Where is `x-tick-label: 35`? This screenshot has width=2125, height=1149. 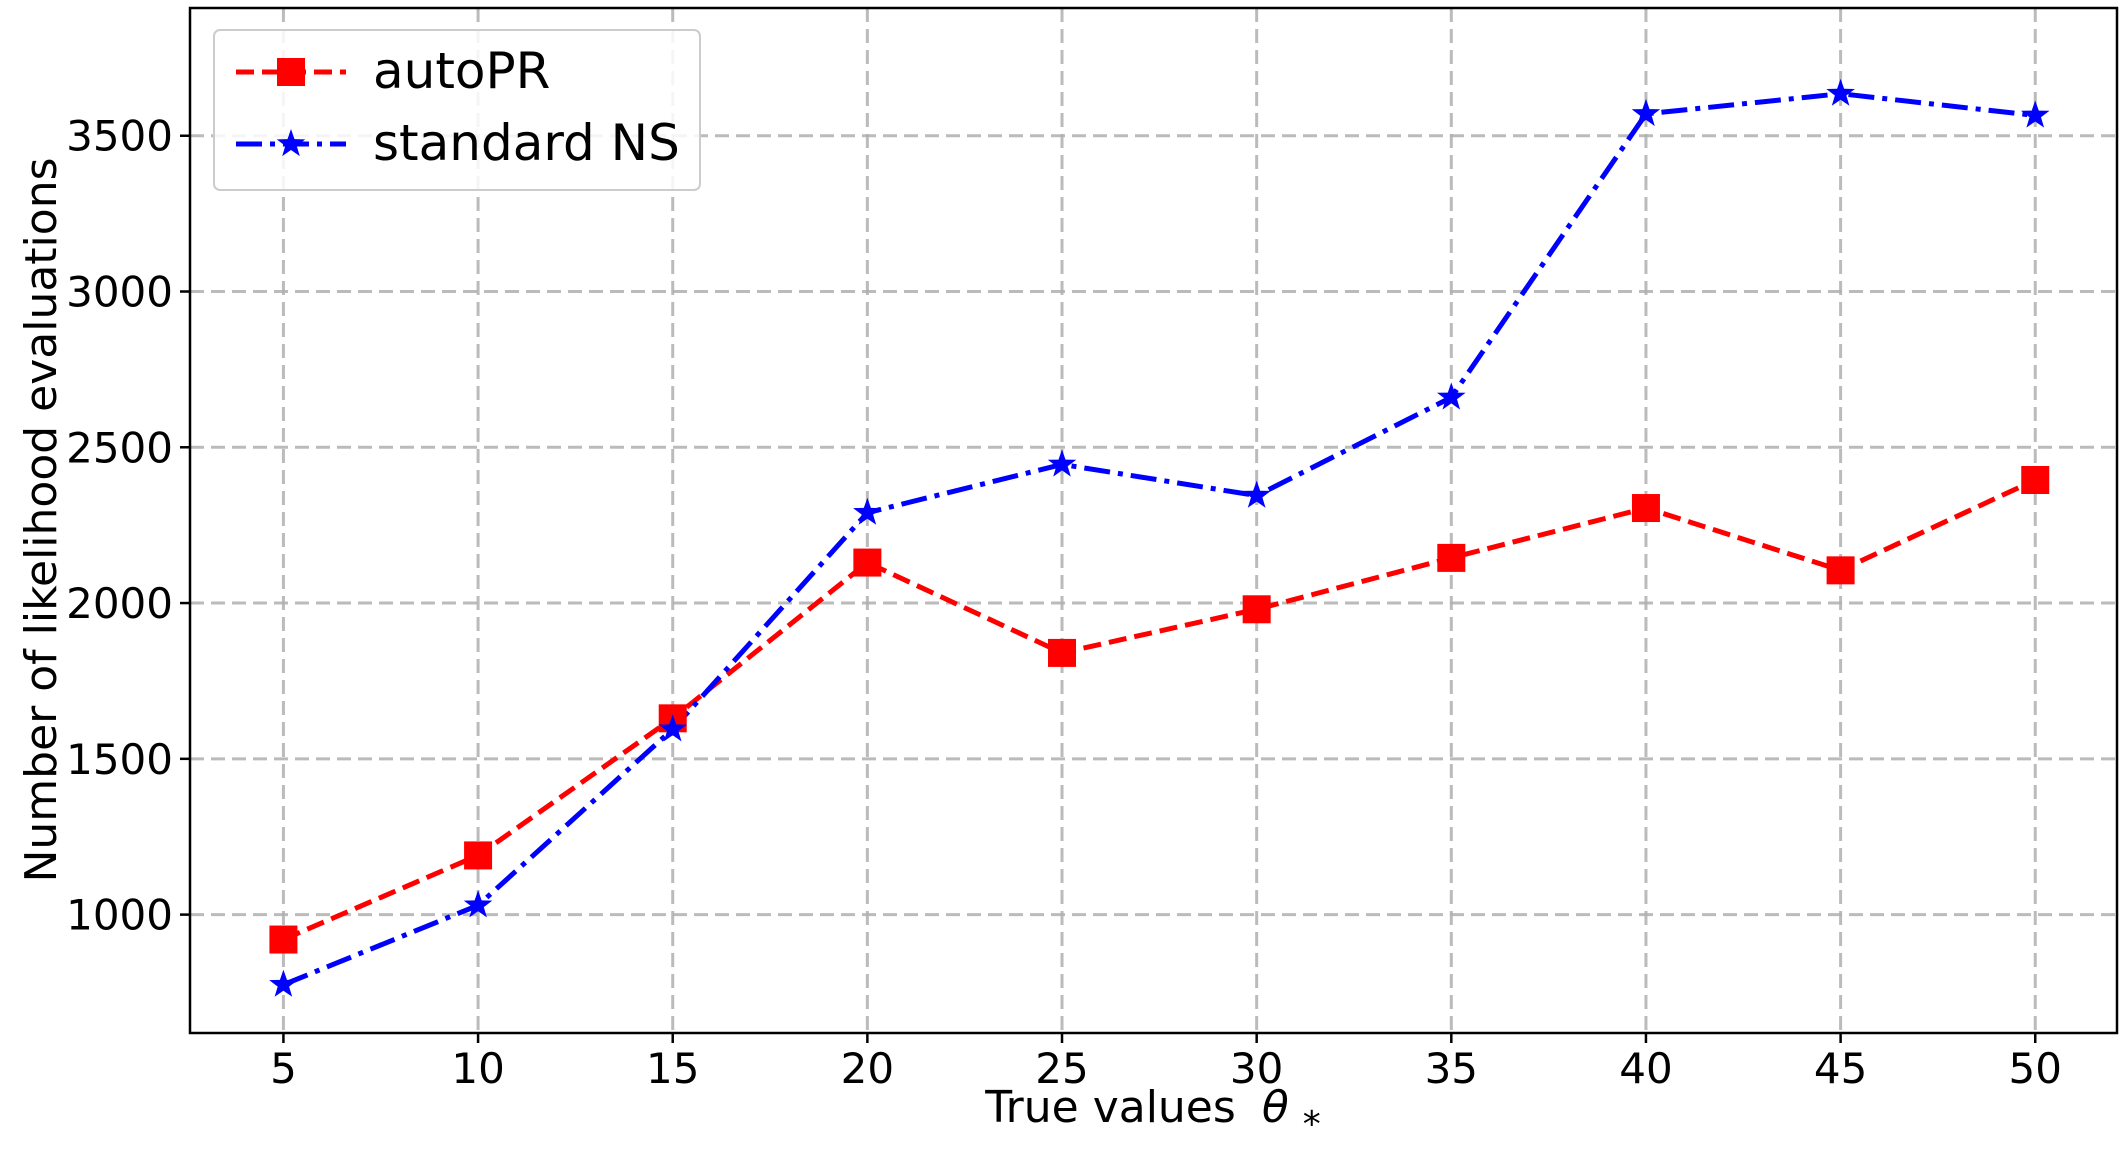 x-tick-label: 35 is located at coordinates (1451, 1068).